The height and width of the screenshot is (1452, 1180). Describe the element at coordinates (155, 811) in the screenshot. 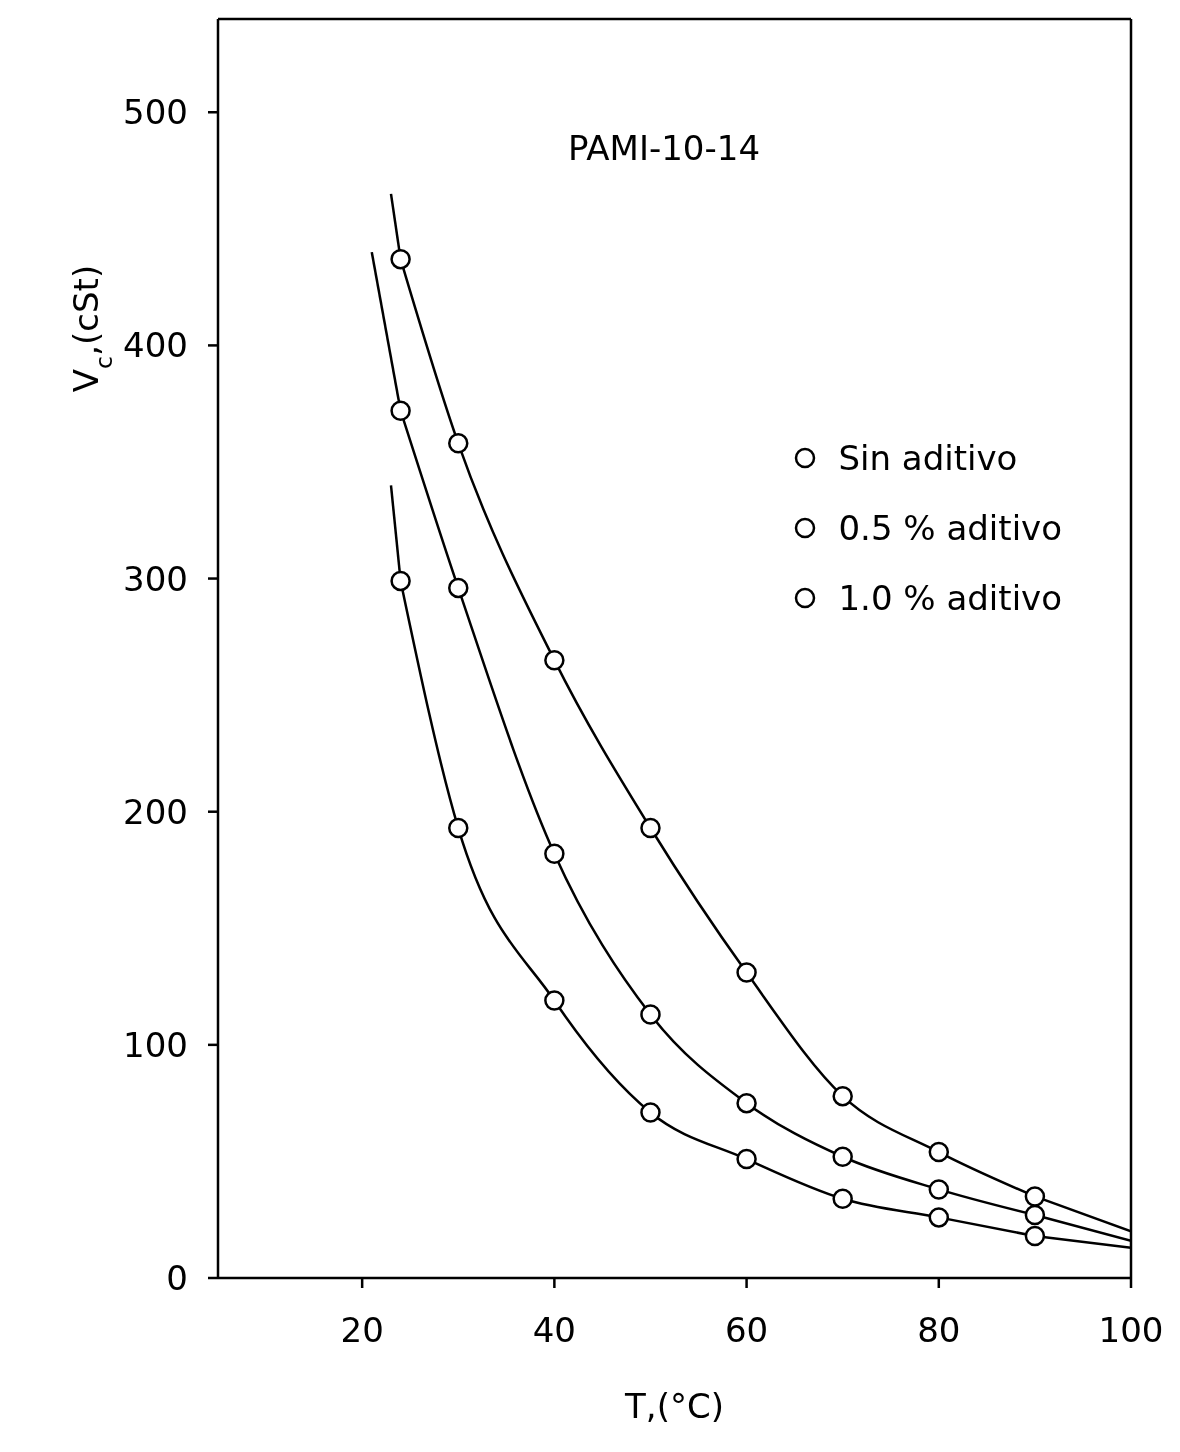

I see `y-tick-label: 200` at that location.